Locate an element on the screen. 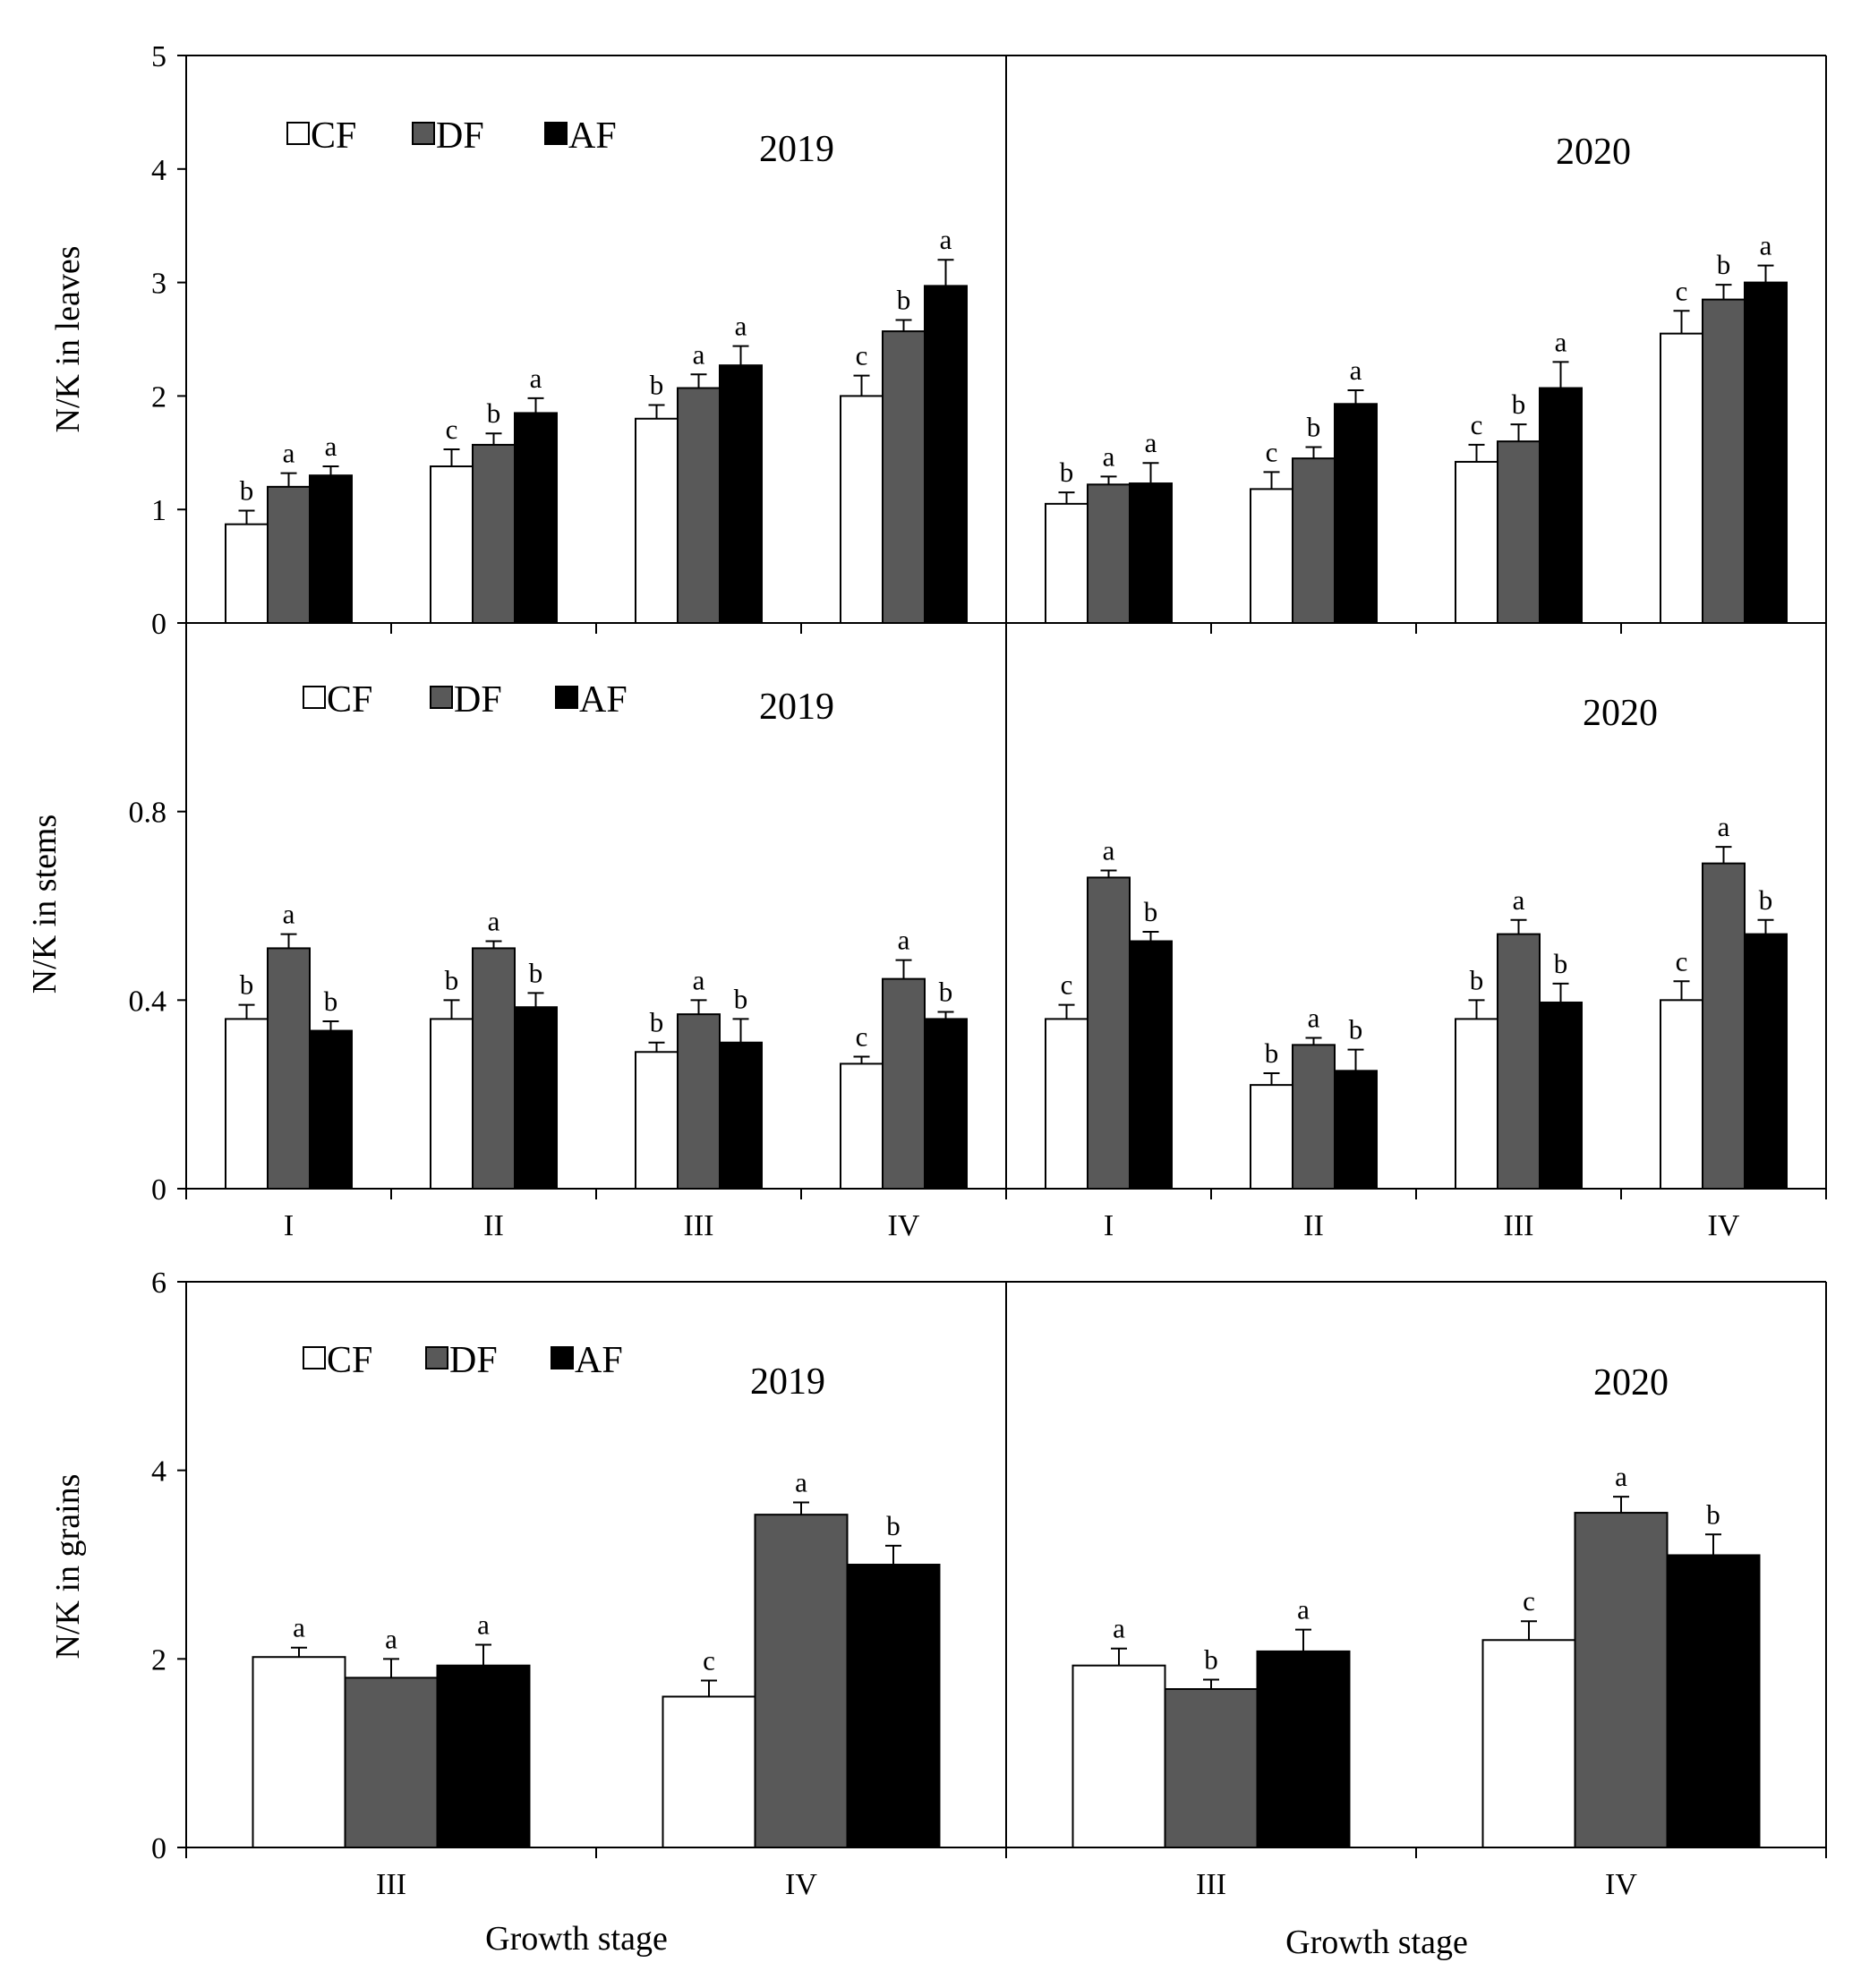 The height and width of the screenshot is (1988, 1861). stems-bar-2019-ii-af is located at coordinates (536, 1098).